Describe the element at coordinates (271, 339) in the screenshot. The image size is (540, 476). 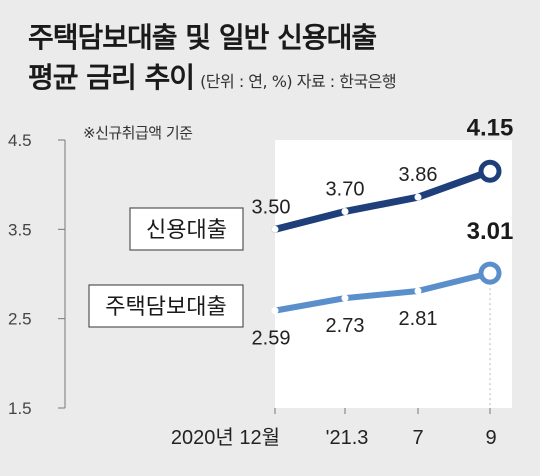
I see `data-label: 2.59` at that location.